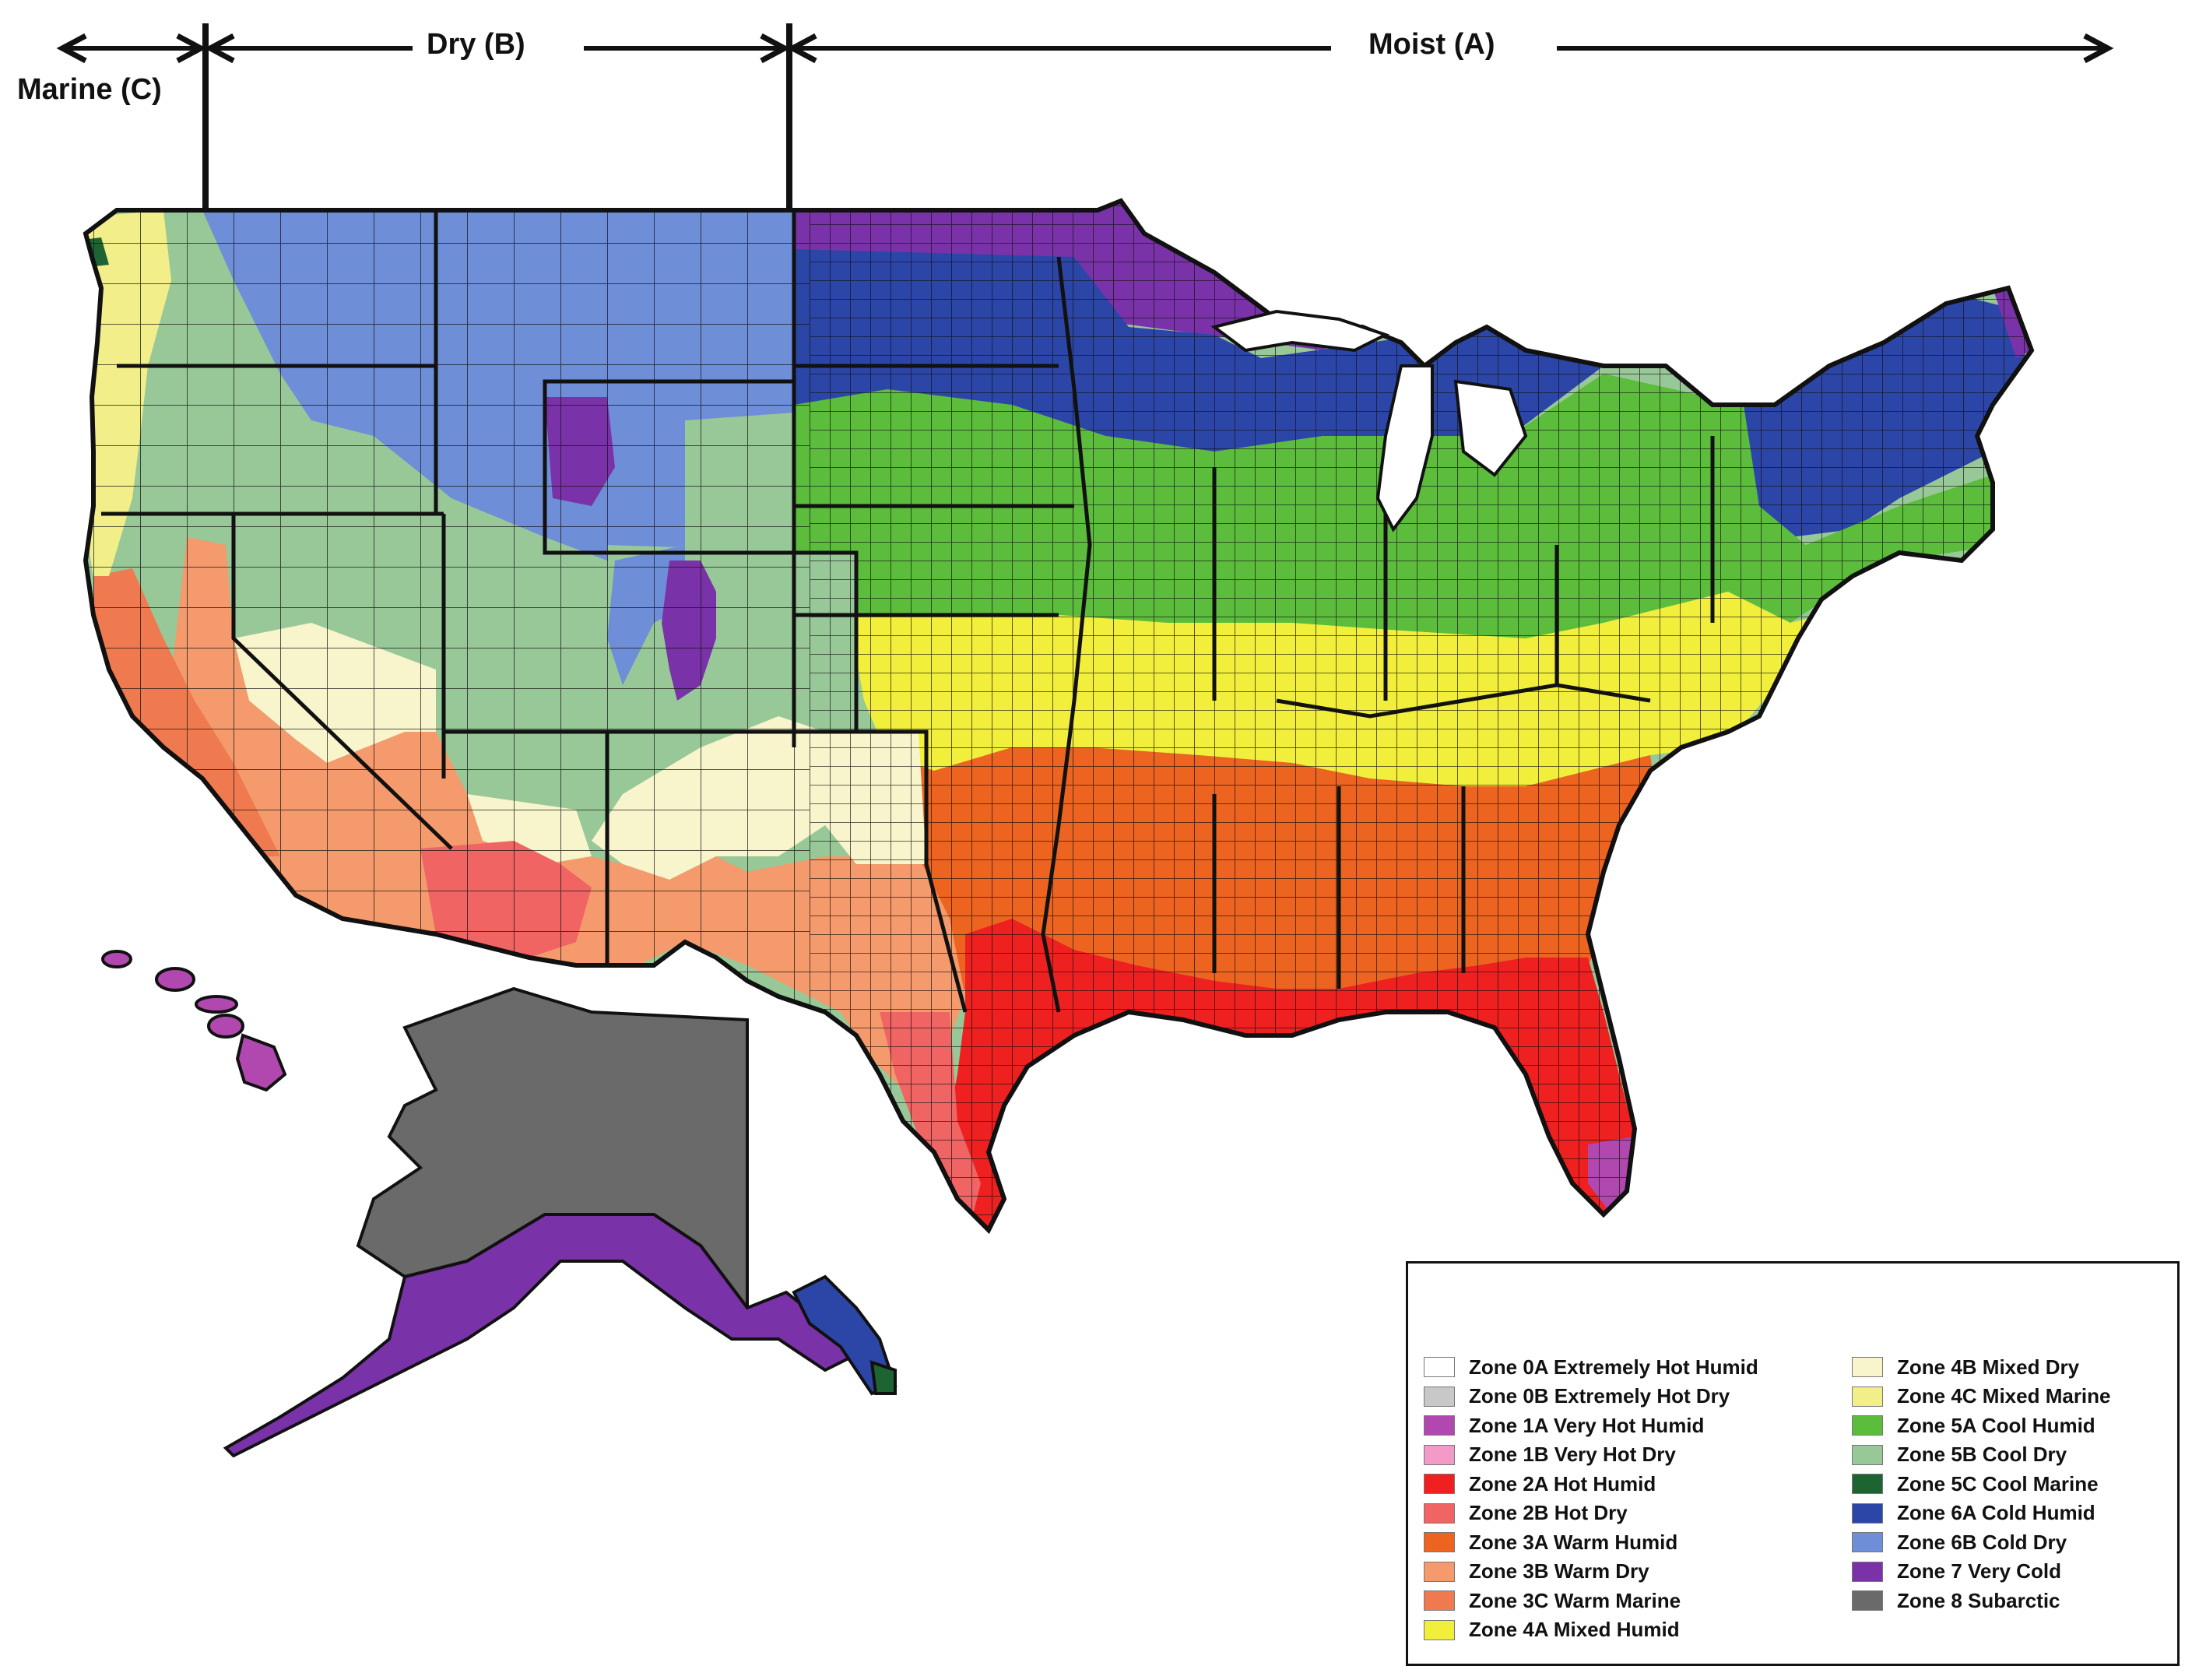  I want to click on border-ohio-river, so click(1463, 701).